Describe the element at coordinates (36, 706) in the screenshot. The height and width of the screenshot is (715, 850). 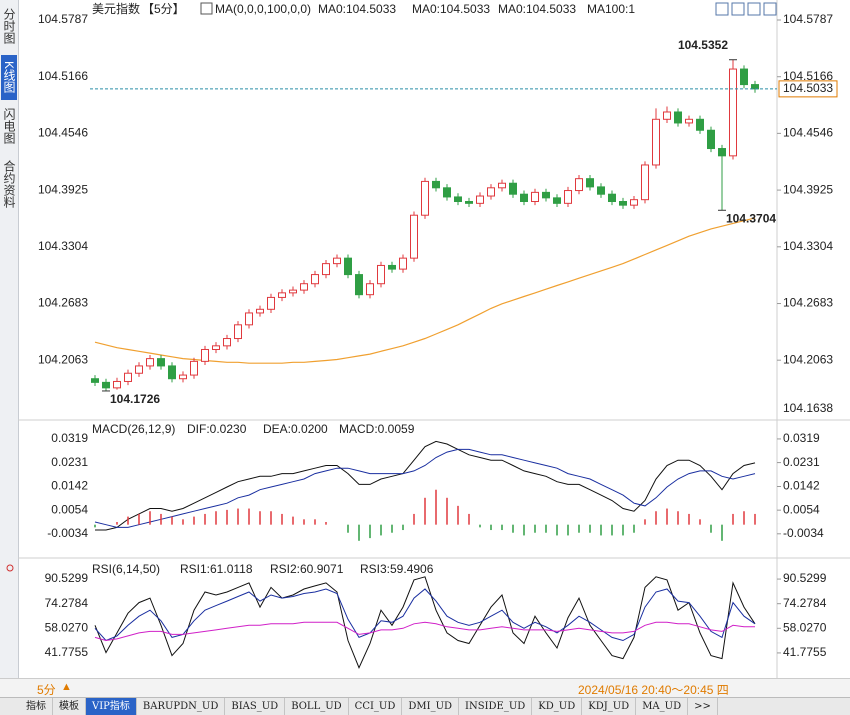
I see `tab: 指标` at that location.